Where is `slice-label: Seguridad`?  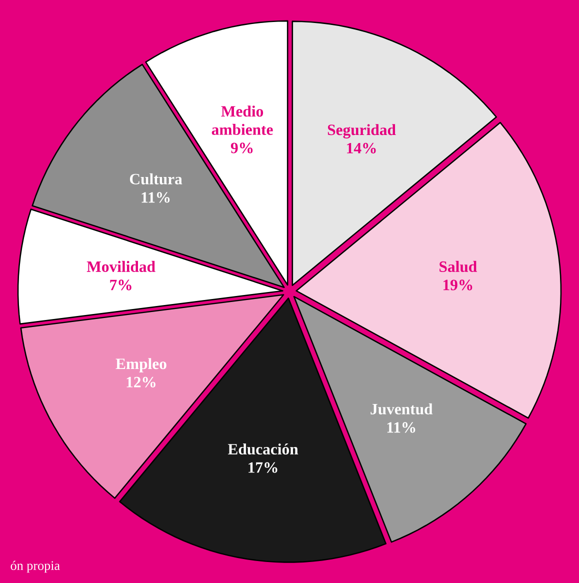
slice-label: Seguridad is located at coordinates (362, 131).